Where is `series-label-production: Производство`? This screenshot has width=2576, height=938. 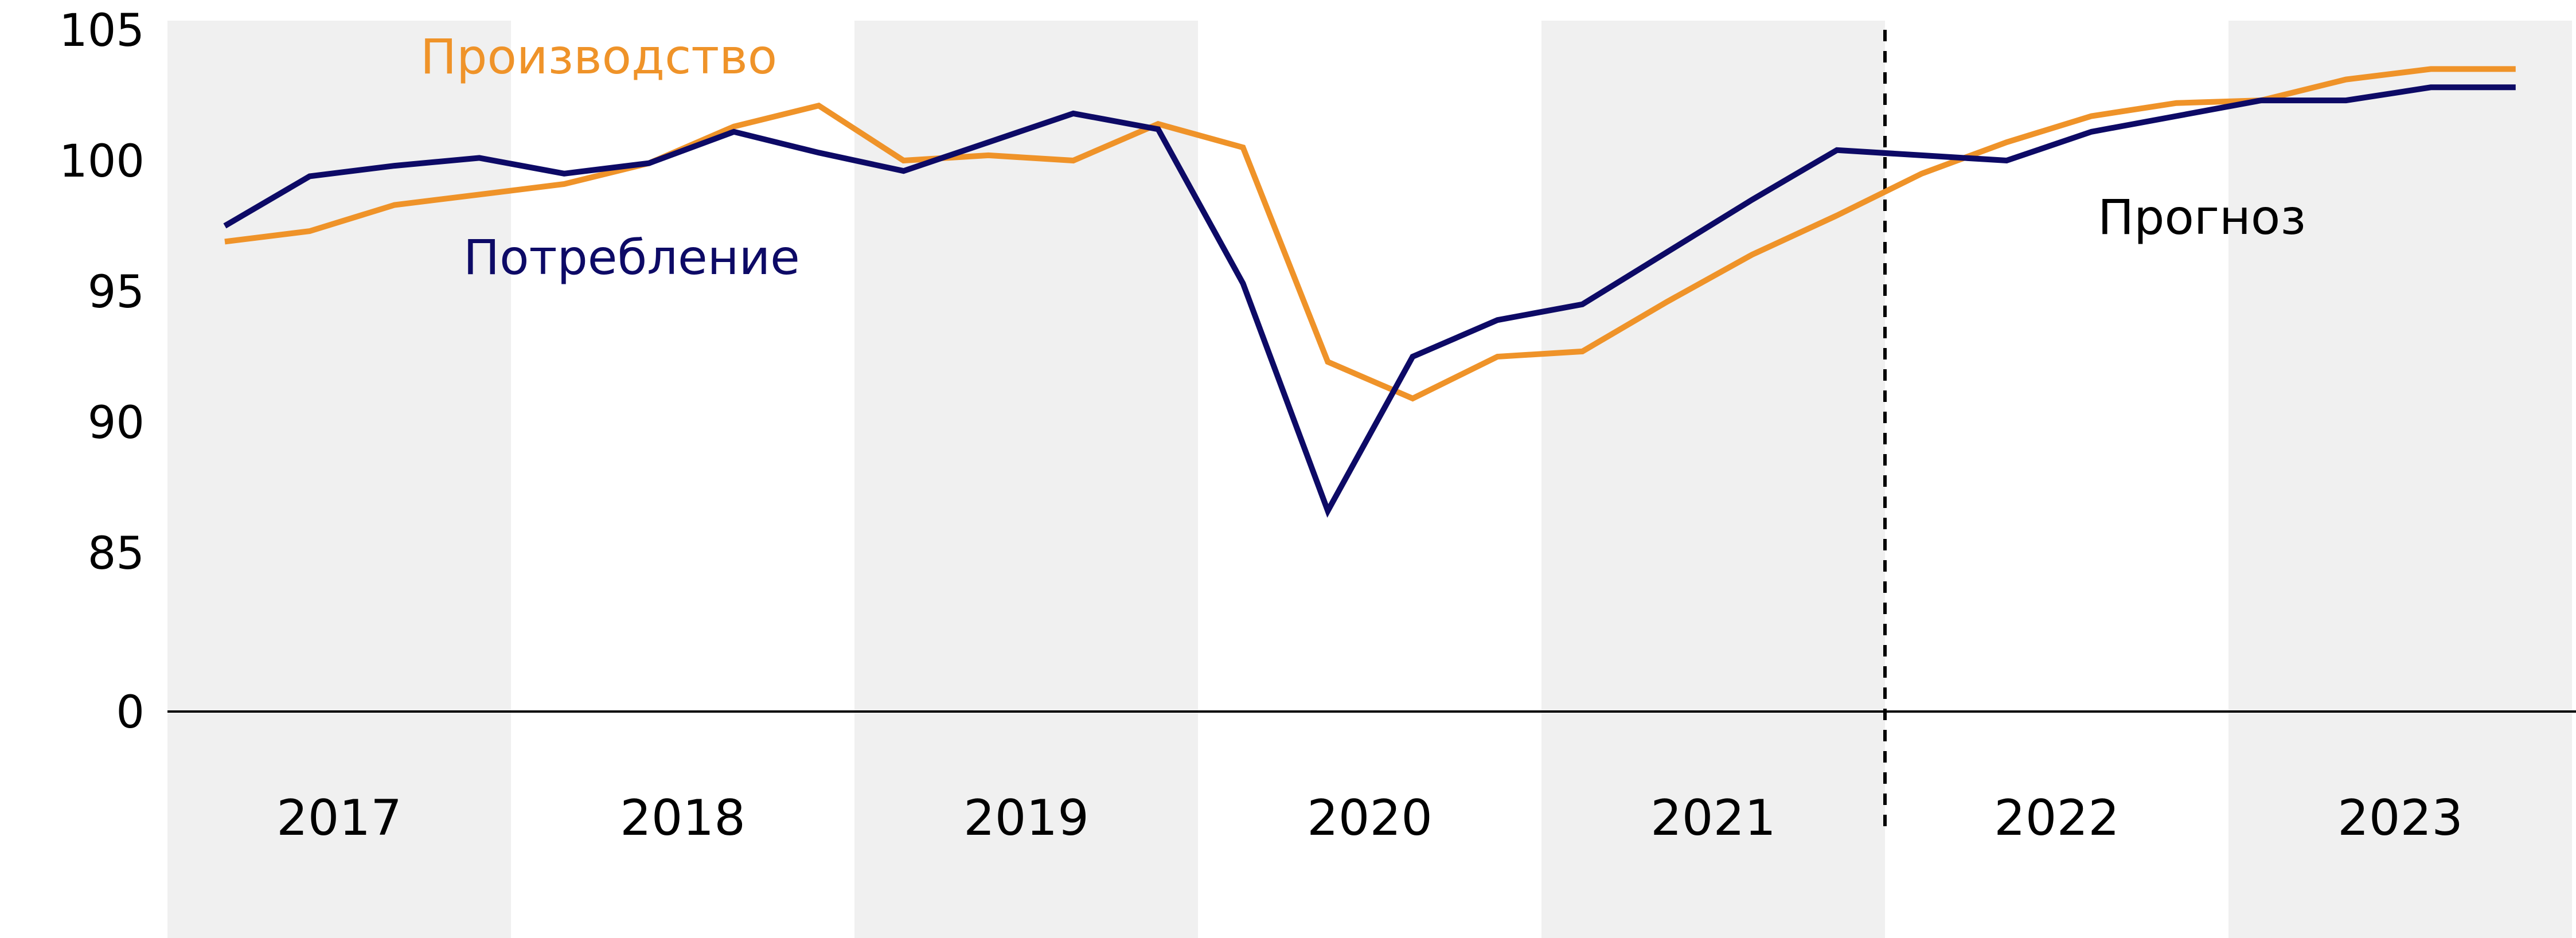 series-label-production: Производство is located at coordinates (599, 57).